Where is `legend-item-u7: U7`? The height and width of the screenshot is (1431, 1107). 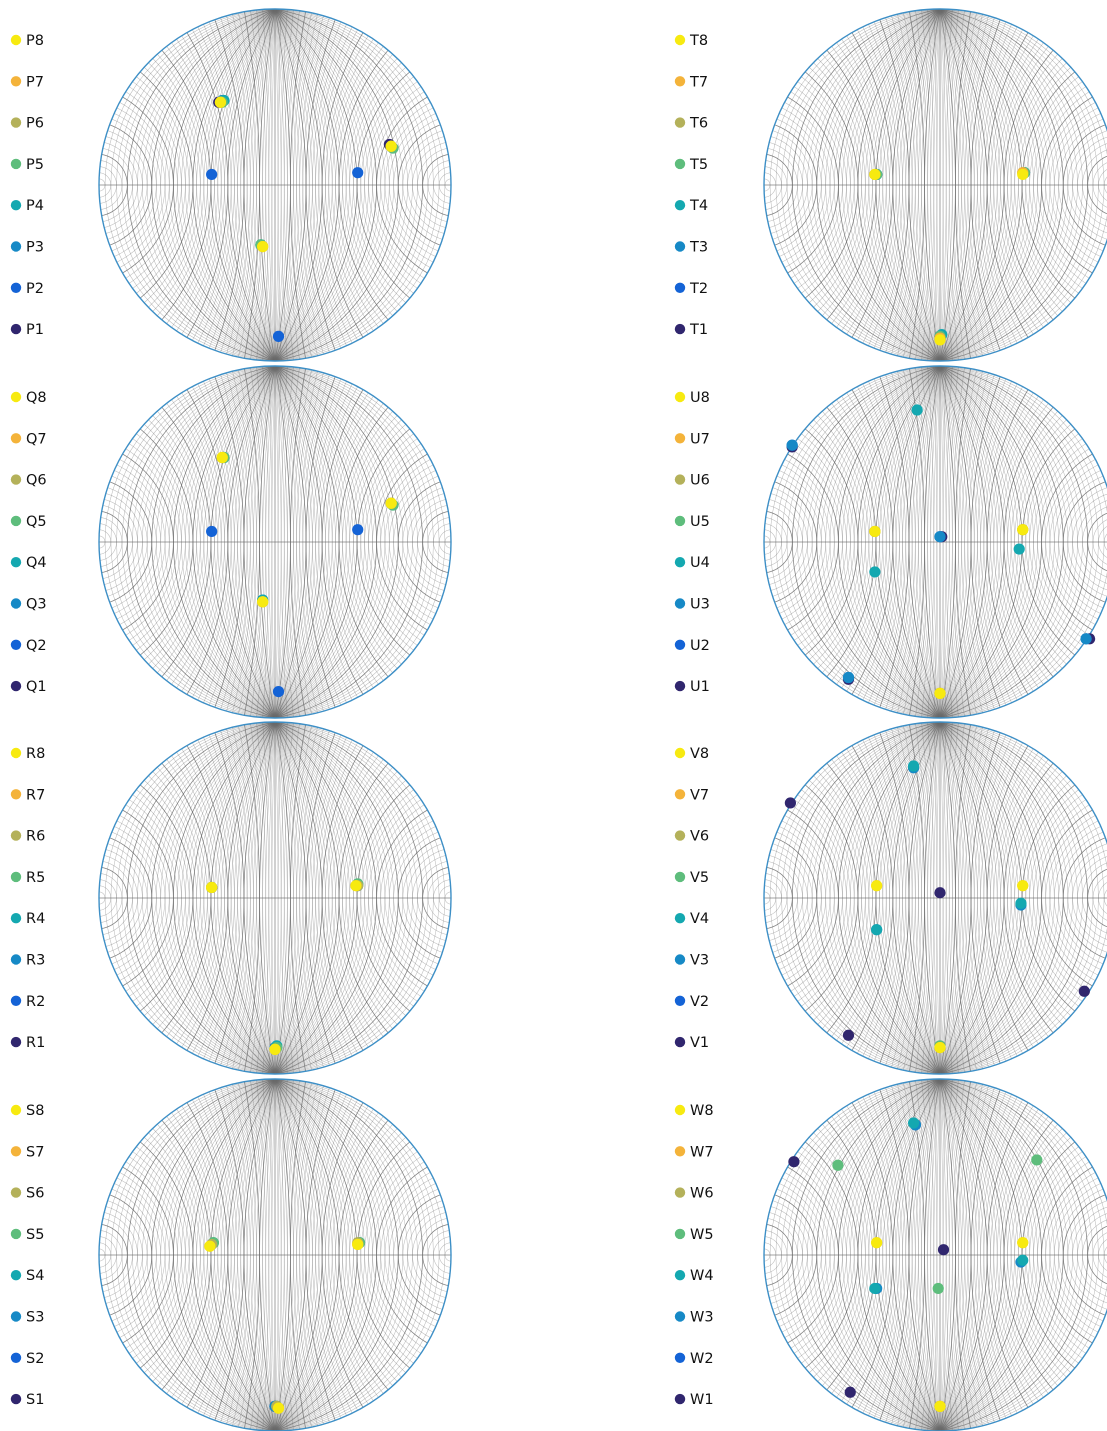 legend-item-u7: U7 is located at coordinates (692, 439).